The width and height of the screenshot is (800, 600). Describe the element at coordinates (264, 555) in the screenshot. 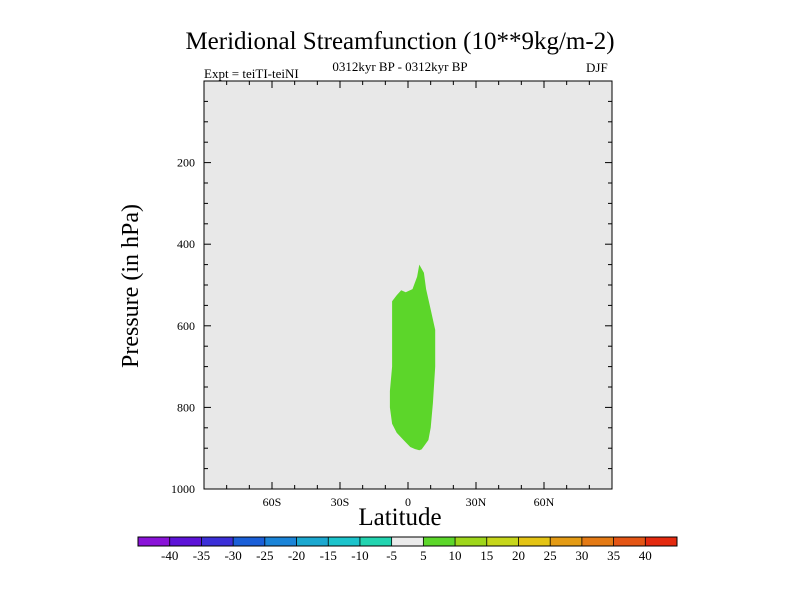

I see `colorbar-label: -25` at that location.